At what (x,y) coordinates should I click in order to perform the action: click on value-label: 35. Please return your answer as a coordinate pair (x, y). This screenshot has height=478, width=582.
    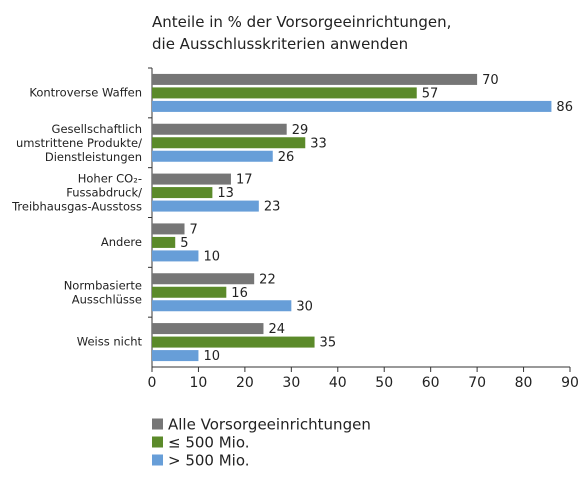
    Looking at the image, I should click on (328, 343).